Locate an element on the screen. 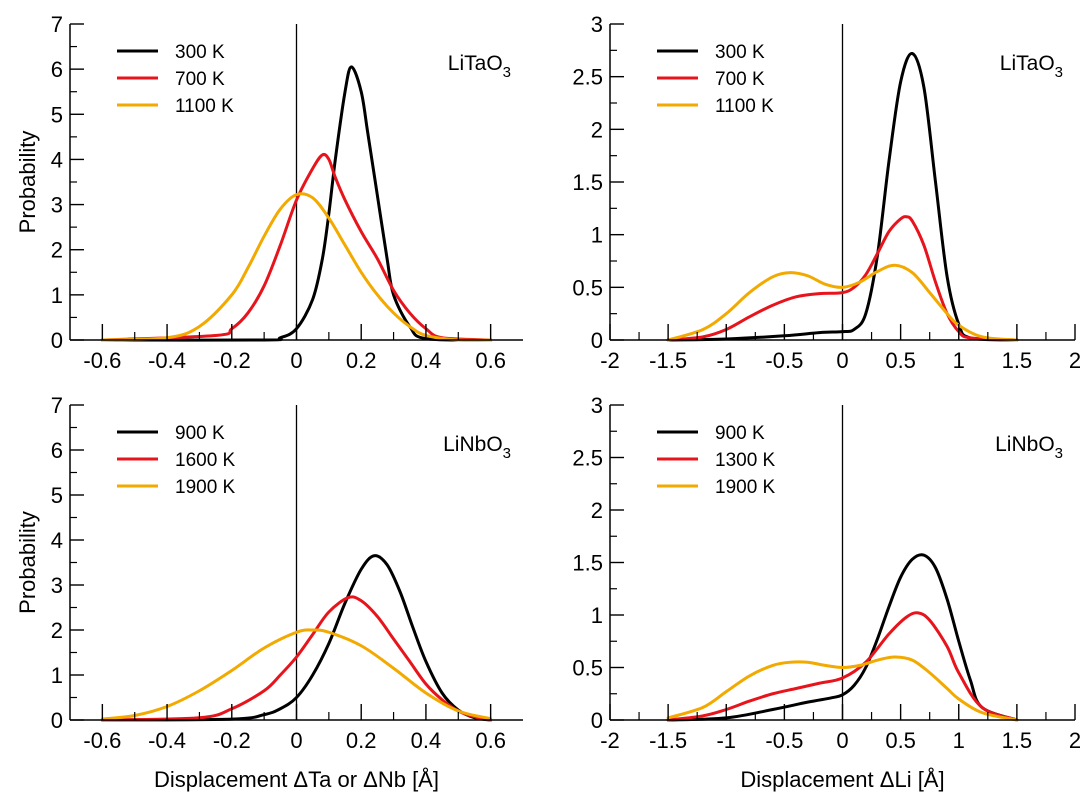 This screenshot has height=794, width=1080. legend-label: 1300 K is located at coordinates (745, 460).